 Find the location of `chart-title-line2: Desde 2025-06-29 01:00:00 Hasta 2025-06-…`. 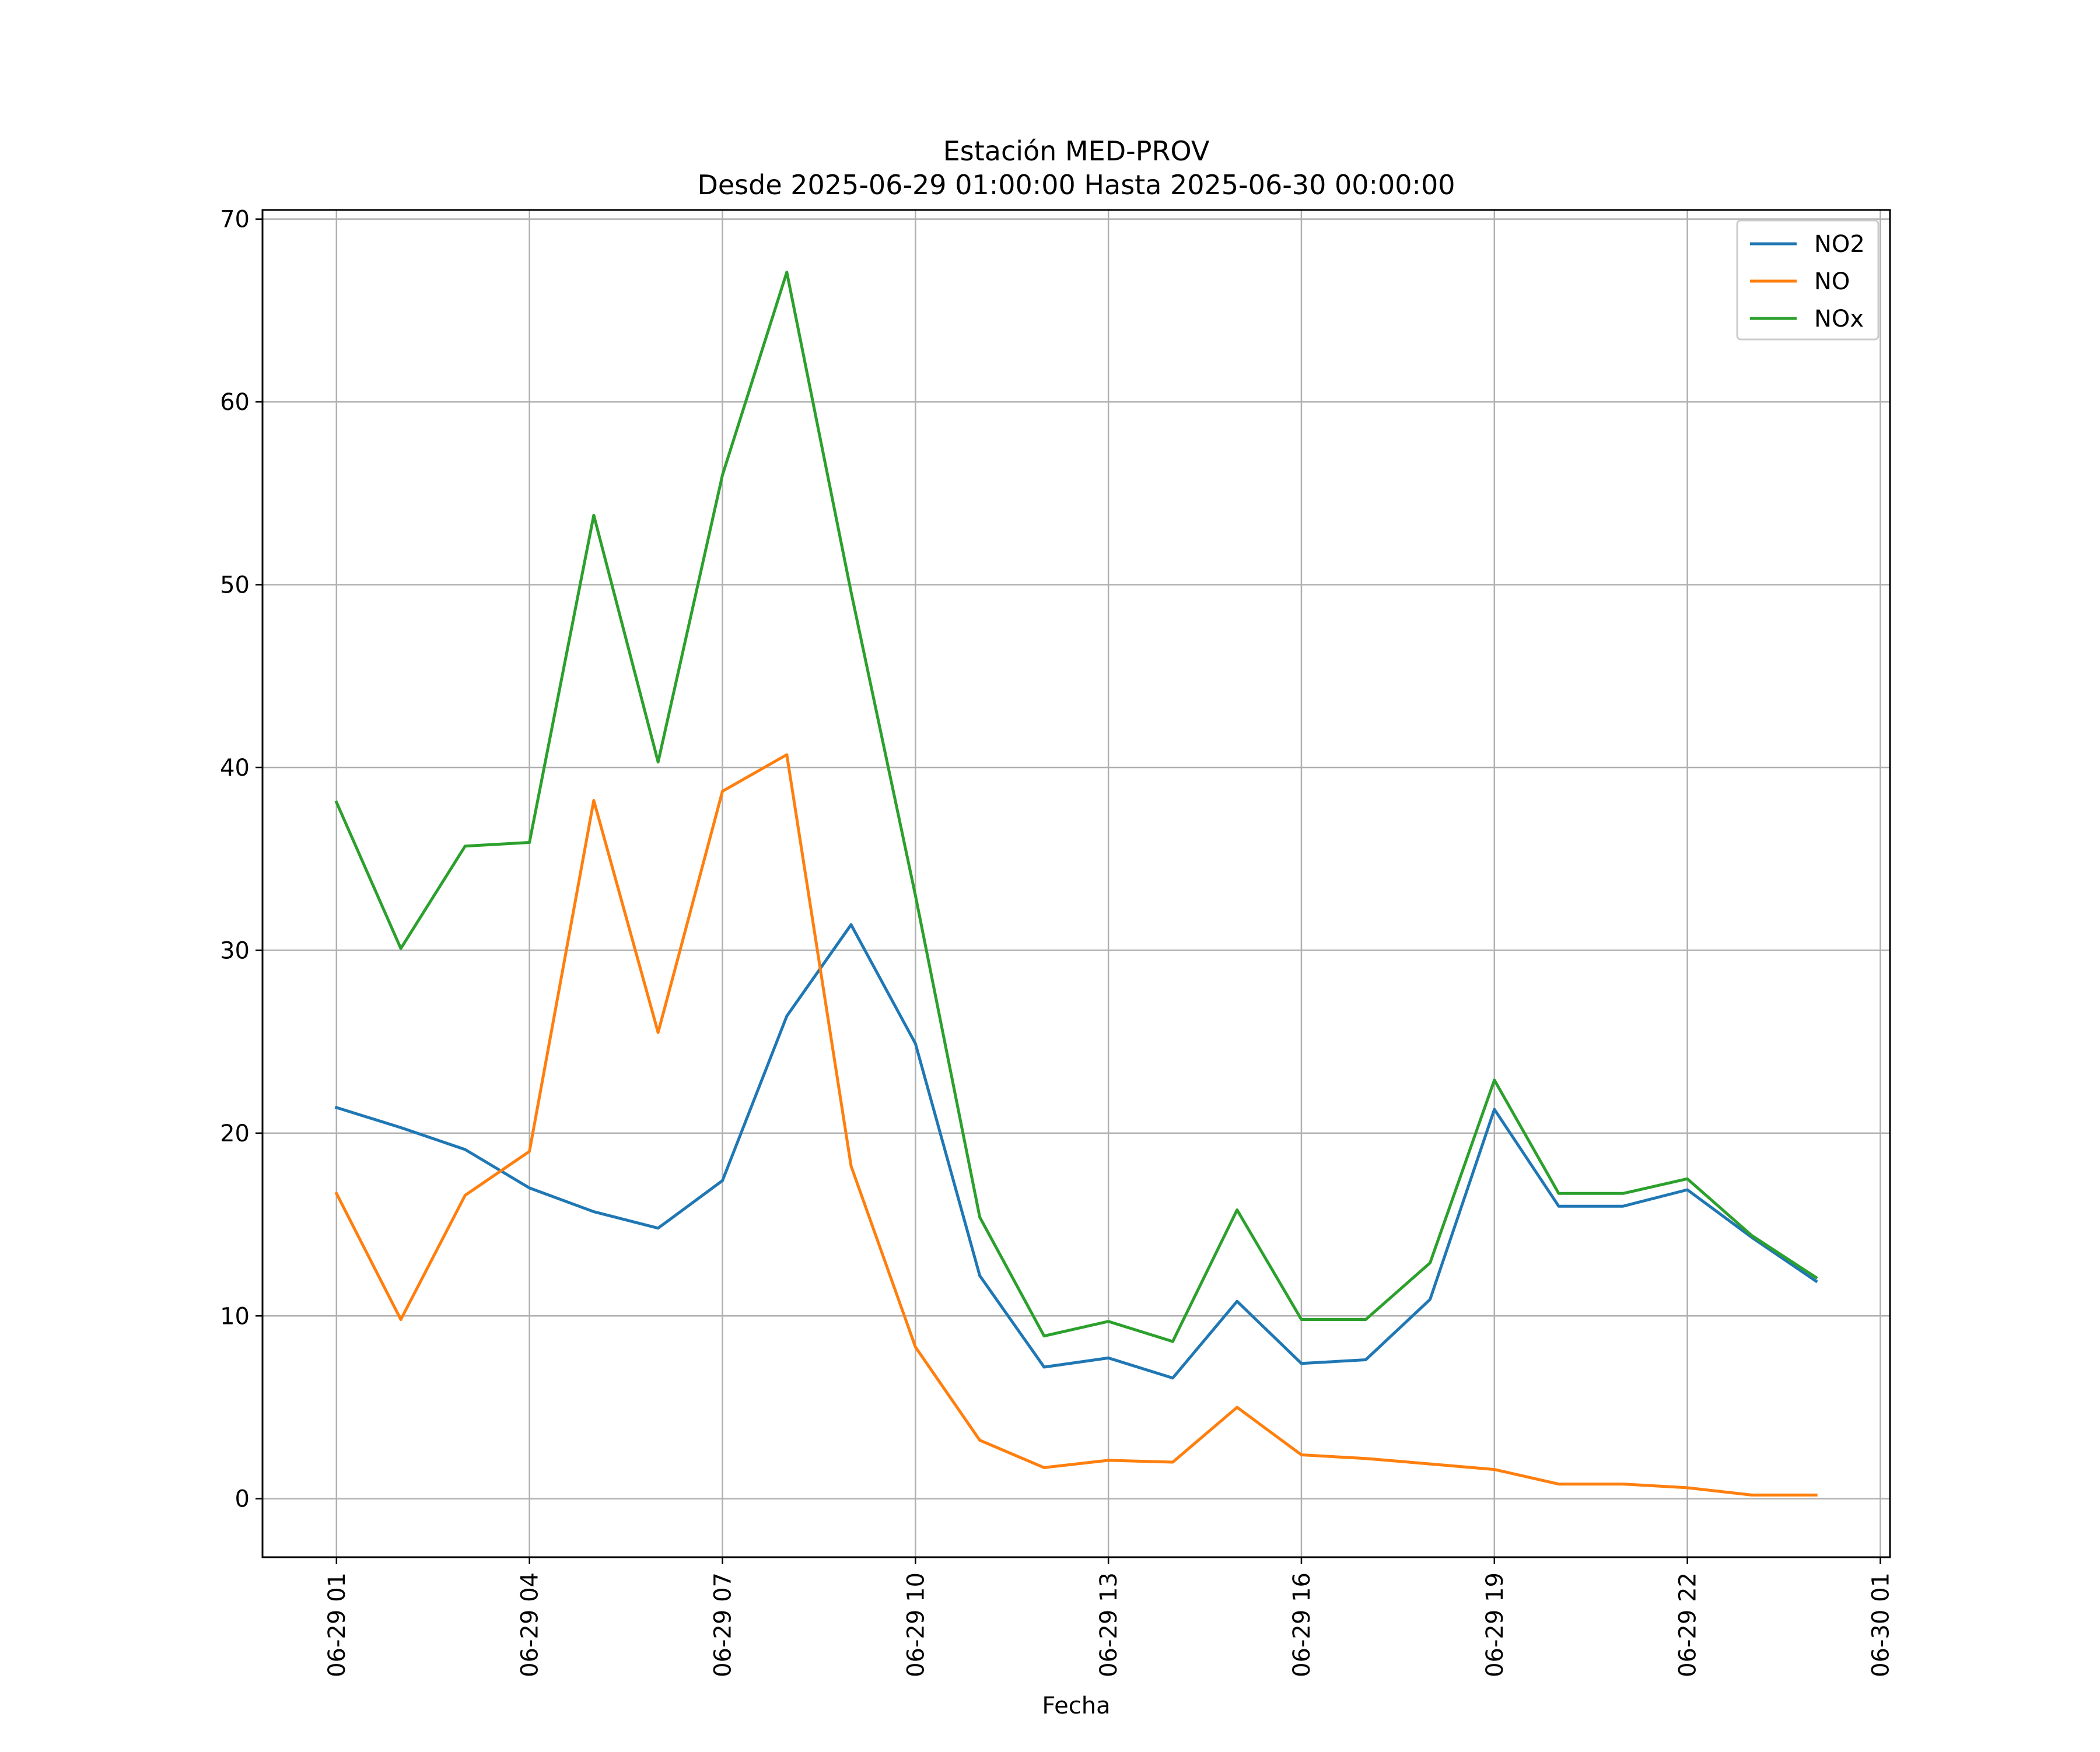

chart-title-line2: Desde 2025-06-29 01:00:00 Hasta 2025-06-… is located at coordinates (1076, 185).